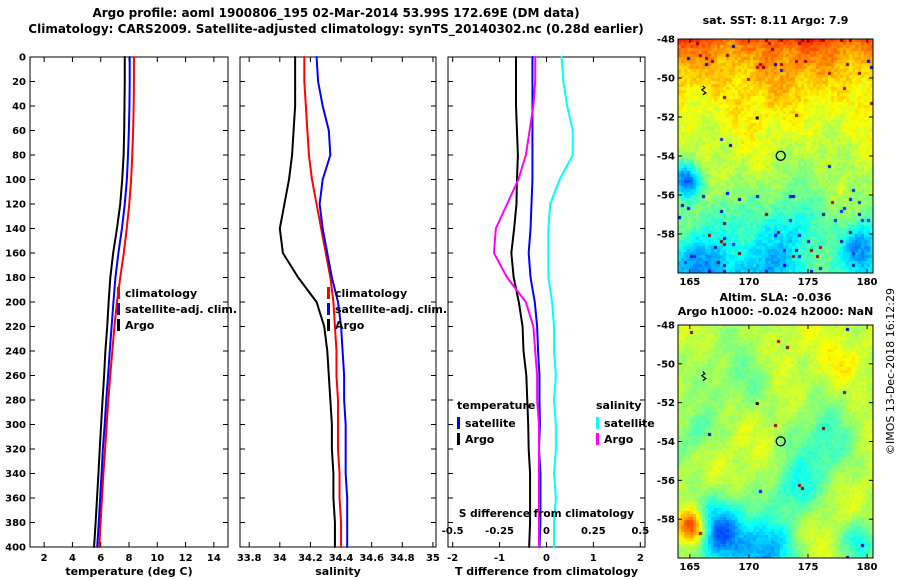  Describe the element at coordinates (666, 520) in the screenshot. I see `sla-map-lat-tick-label: -58` at that location.